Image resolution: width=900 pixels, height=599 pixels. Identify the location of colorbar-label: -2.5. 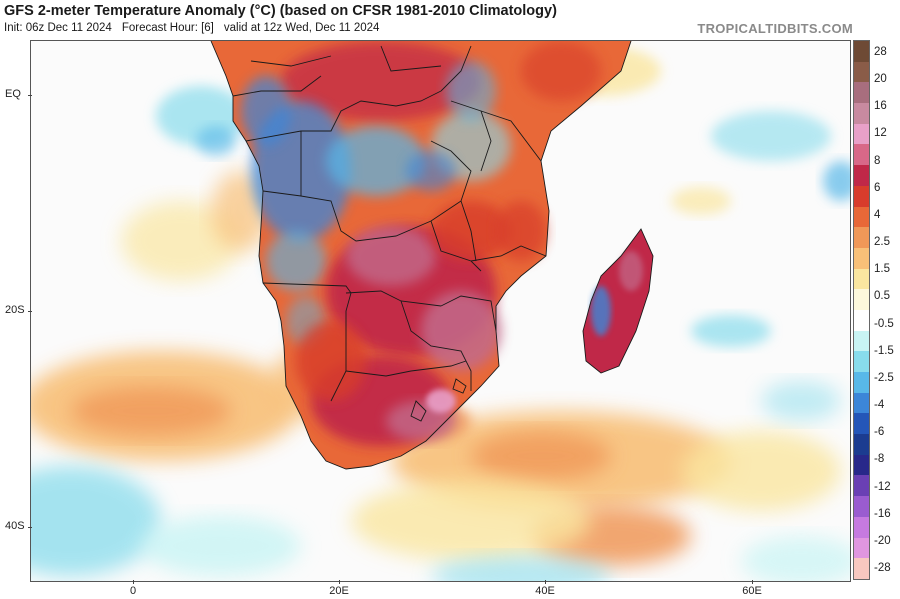
(884, 377).